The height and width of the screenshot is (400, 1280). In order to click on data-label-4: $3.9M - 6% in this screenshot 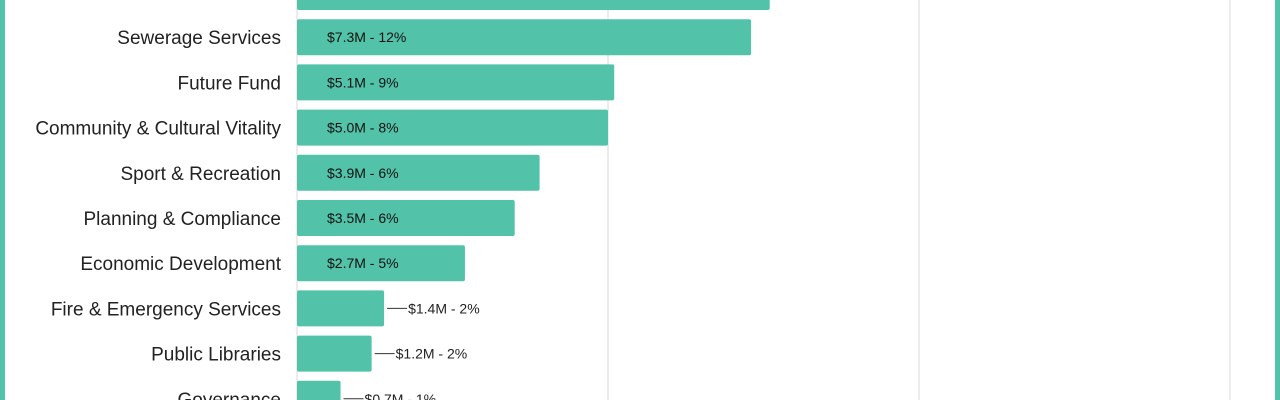, I will do `click(363, 173)`.